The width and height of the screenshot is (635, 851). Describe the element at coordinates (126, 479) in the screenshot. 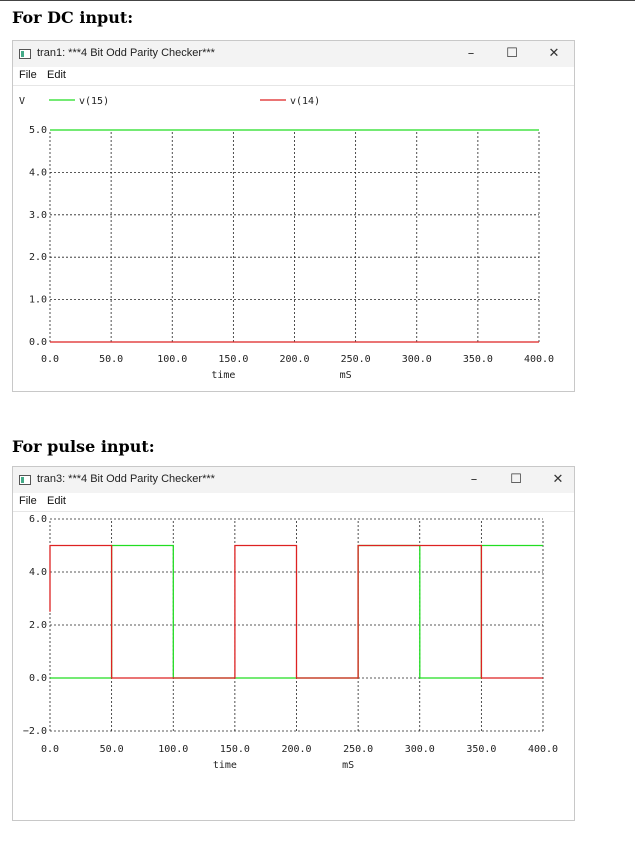

I see `window-title: tran3: ***4 Bit Odd Parity Checker***` at that location.